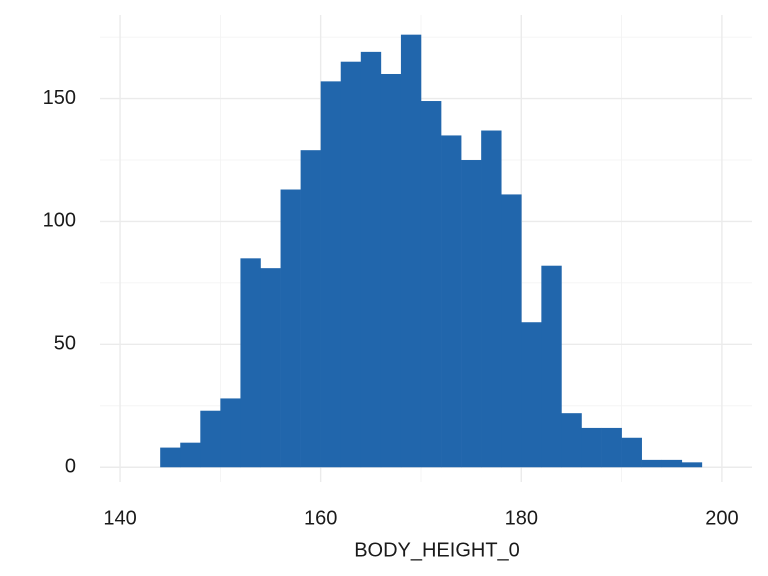 The height and width of the screenshot is (576, 768). I want to click on y-tick-label: 100, so click(59, 221).